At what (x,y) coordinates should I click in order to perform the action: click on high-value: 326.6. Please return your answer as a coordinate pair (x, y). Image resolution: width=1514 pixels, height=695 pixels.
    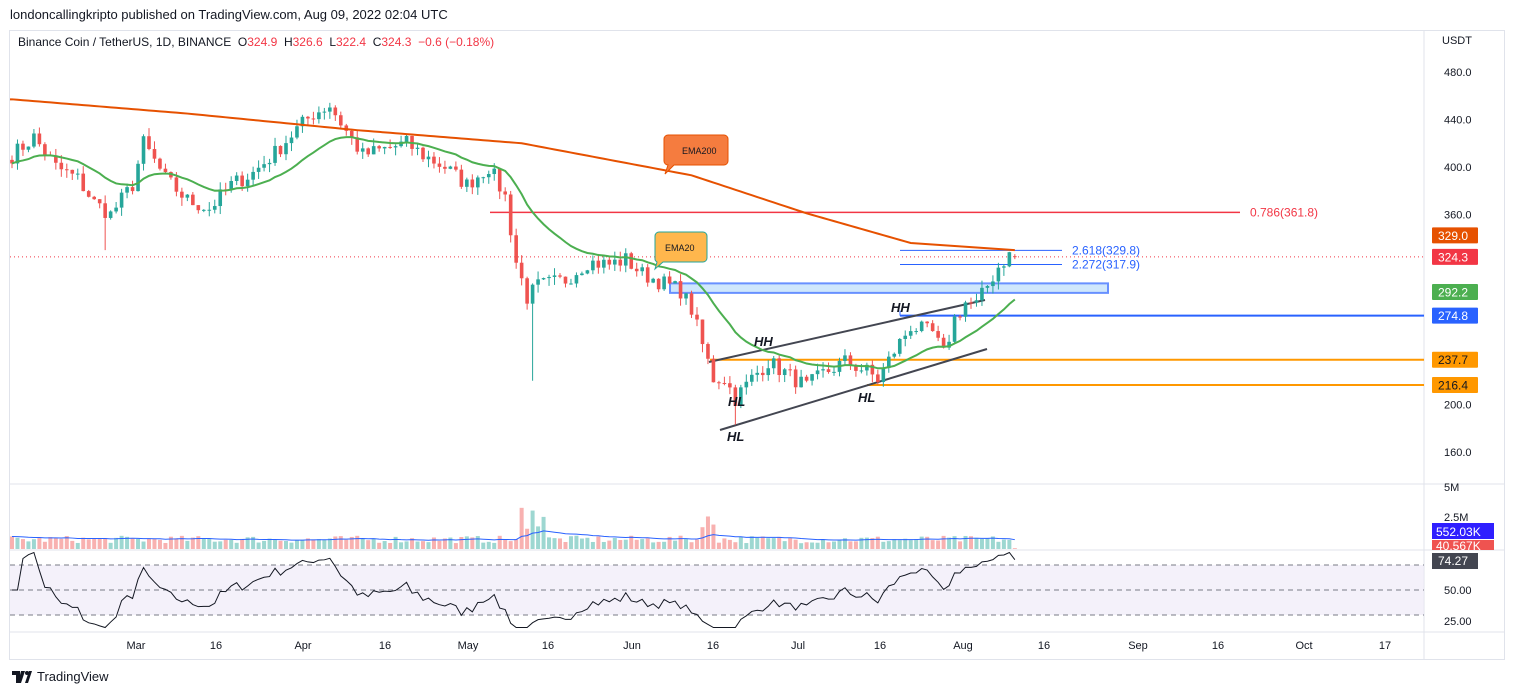
    Looking at the image, I should click on (307, 42).